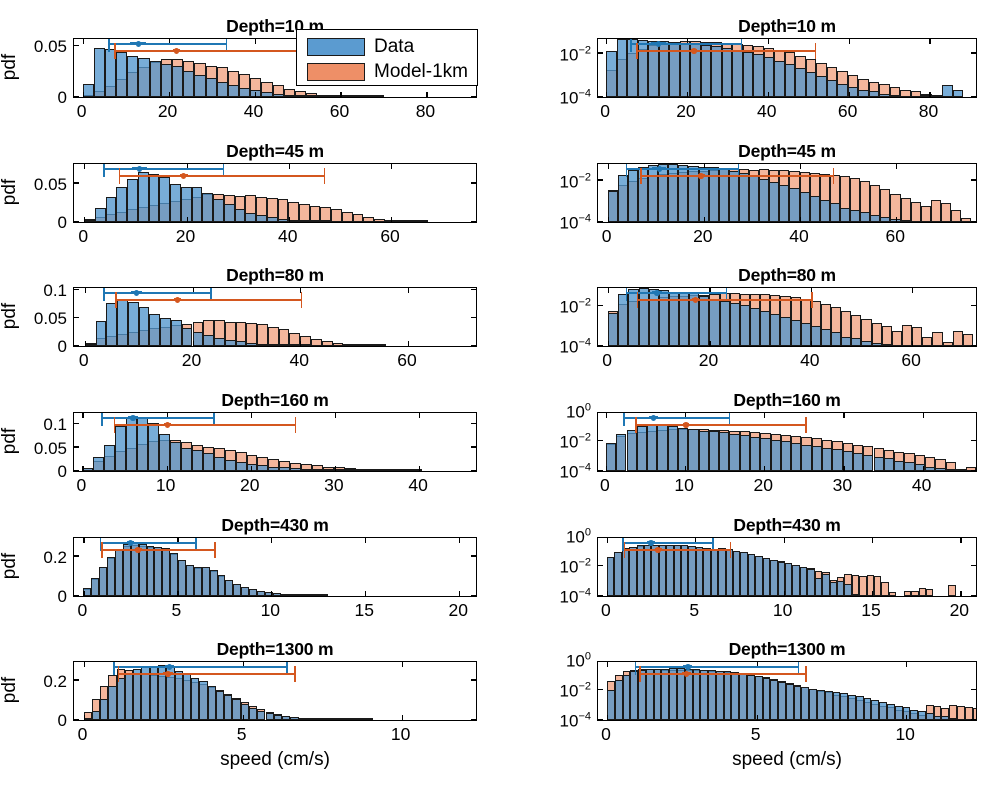 This screenshot has height=788, width=999. What do you see at coordinates (387, 72) in the screenshot?
I see `legend-item-model: Model-1km` at bounding box center [387, 72].